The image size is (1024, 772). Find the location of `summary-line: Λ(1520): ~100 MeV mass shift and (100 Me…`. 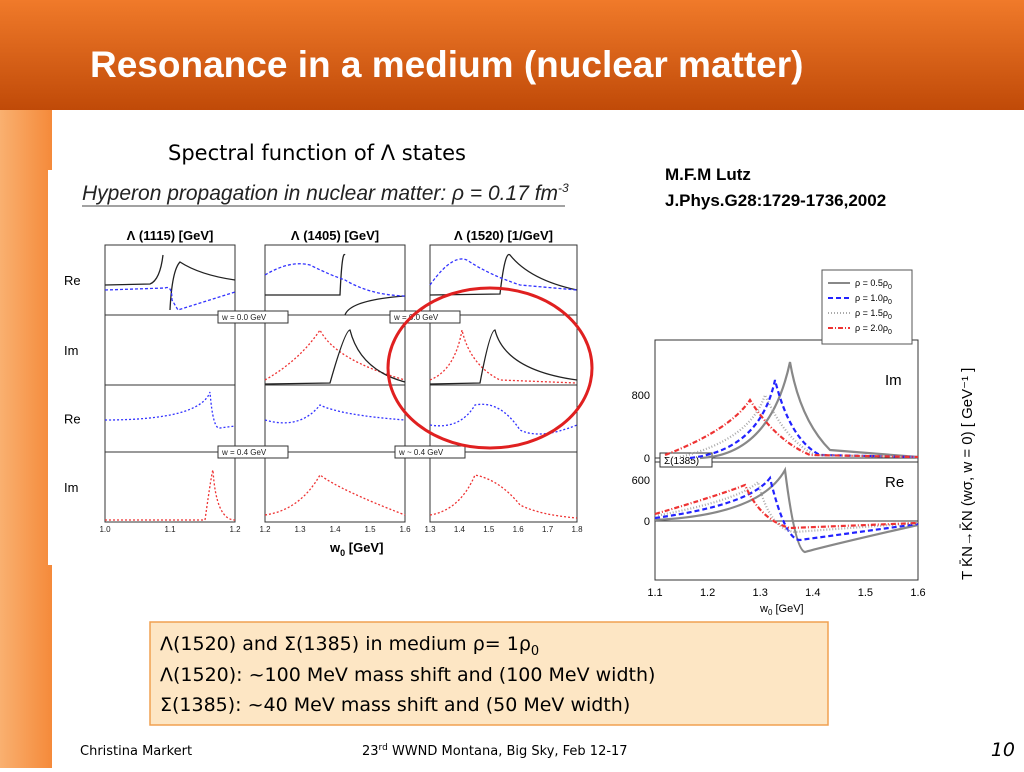

summary-line: Λ(1520): ~100 MeV mass shift and (100 Me… is located at coordinates (407, 675).